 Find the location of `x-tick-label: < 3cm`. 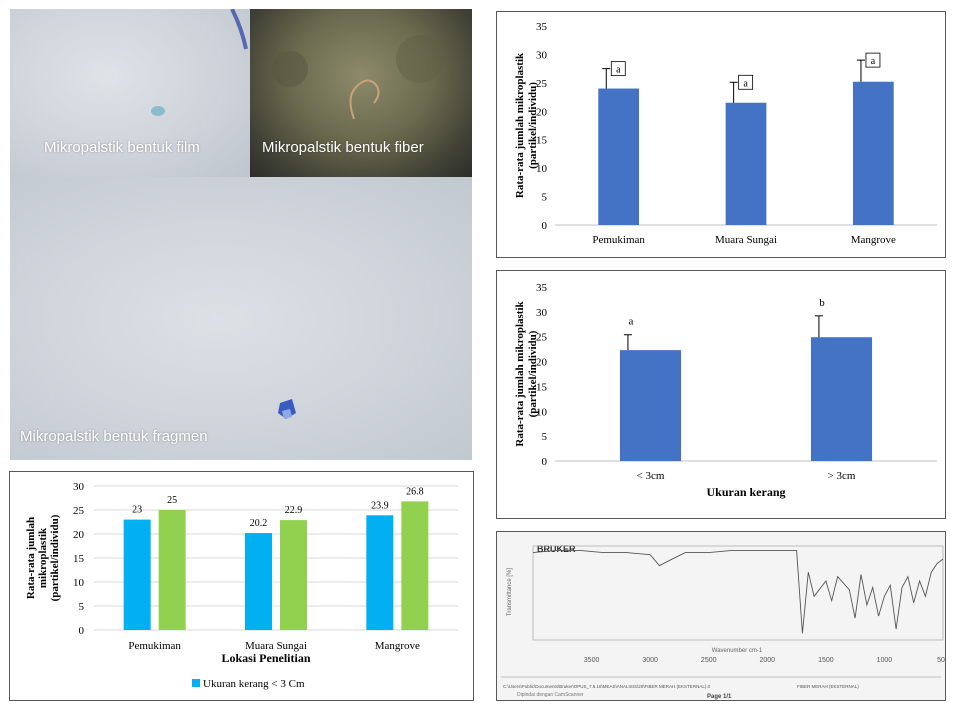

x-tick-label: < 3cm is located at coordinates (651, 476).